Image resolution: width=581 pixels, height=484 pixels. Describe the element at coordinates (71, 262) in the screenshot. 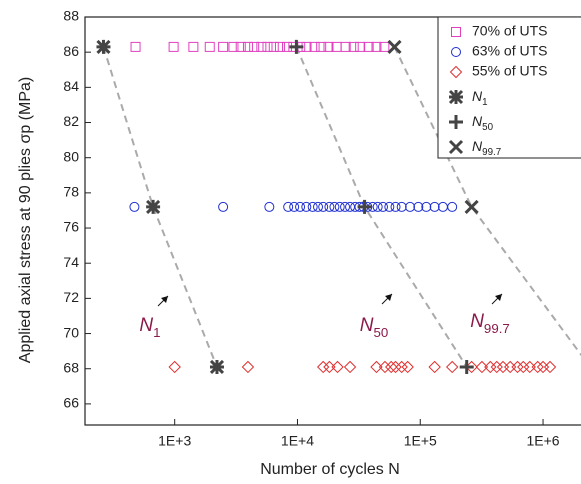

I see `y-tick-label: 74` at that location.